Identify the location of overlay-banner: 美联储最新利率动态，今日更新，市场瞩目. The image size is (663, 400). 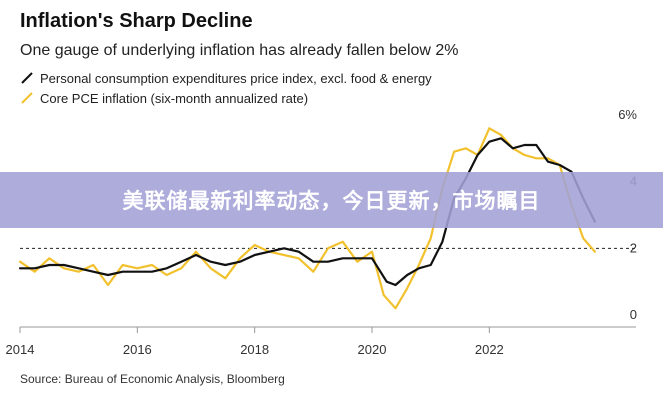
(331, 200).